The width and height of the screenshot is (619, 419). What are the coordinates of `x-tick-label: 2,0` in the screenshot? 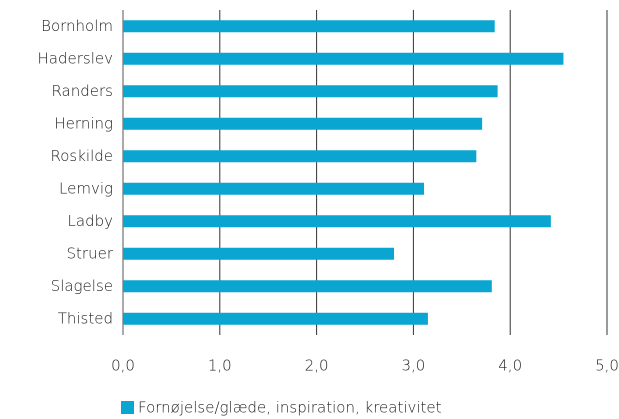 It's located at (317, 366).